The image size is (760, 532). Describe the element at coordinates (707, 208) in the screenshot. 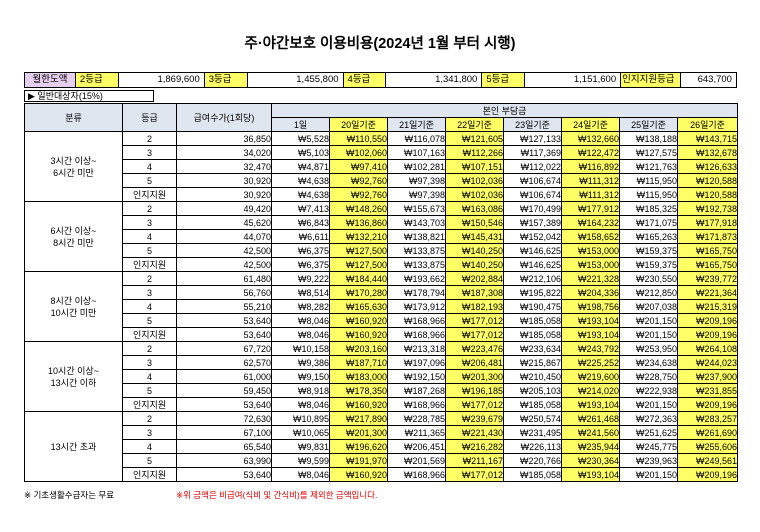

I see `burden-cell: ₩192,738` at that location.